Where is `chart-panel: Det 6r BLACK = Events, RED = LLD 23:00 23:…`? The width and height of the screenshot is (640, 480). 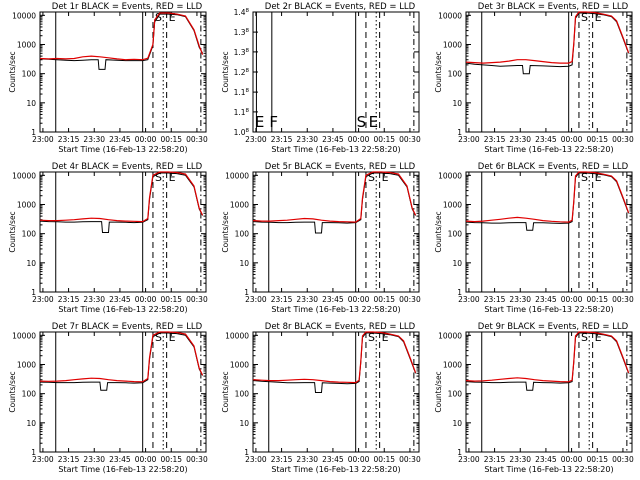
chart-panel: Det 6r BLACK = Events, RED = LLD 23:00 23:… is located at coordinates (534, 238).